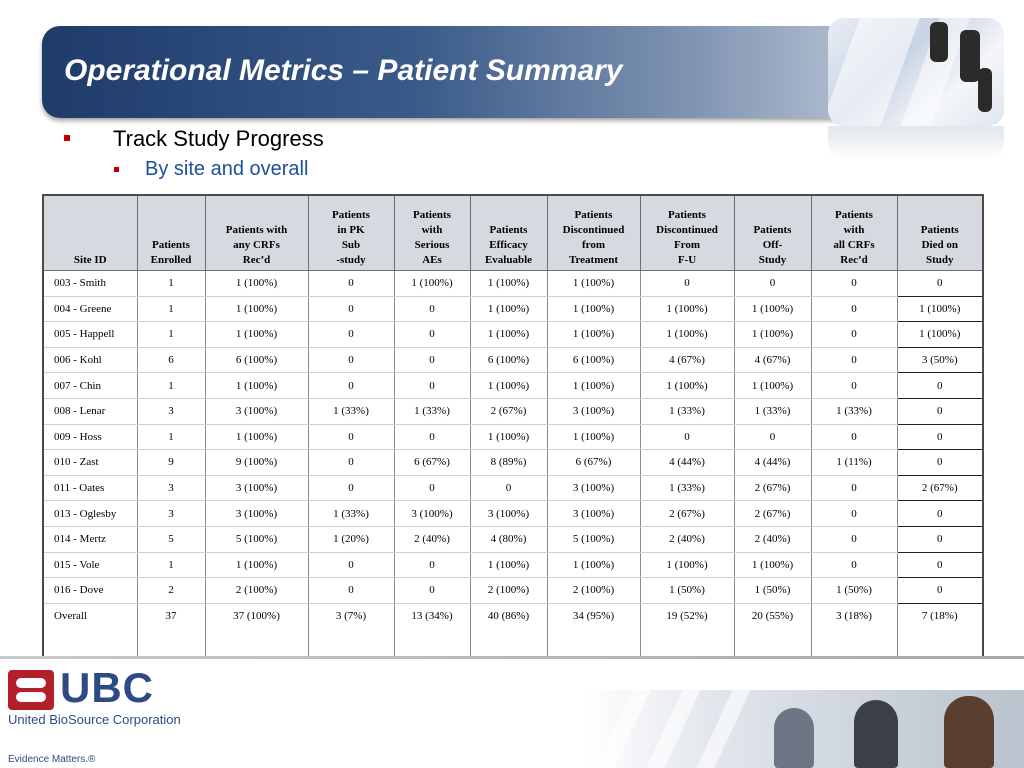  What do you see at coordinates (171, 462) in the screenshot?
I see `table-cell: 9` at bounding box center [171, 462].